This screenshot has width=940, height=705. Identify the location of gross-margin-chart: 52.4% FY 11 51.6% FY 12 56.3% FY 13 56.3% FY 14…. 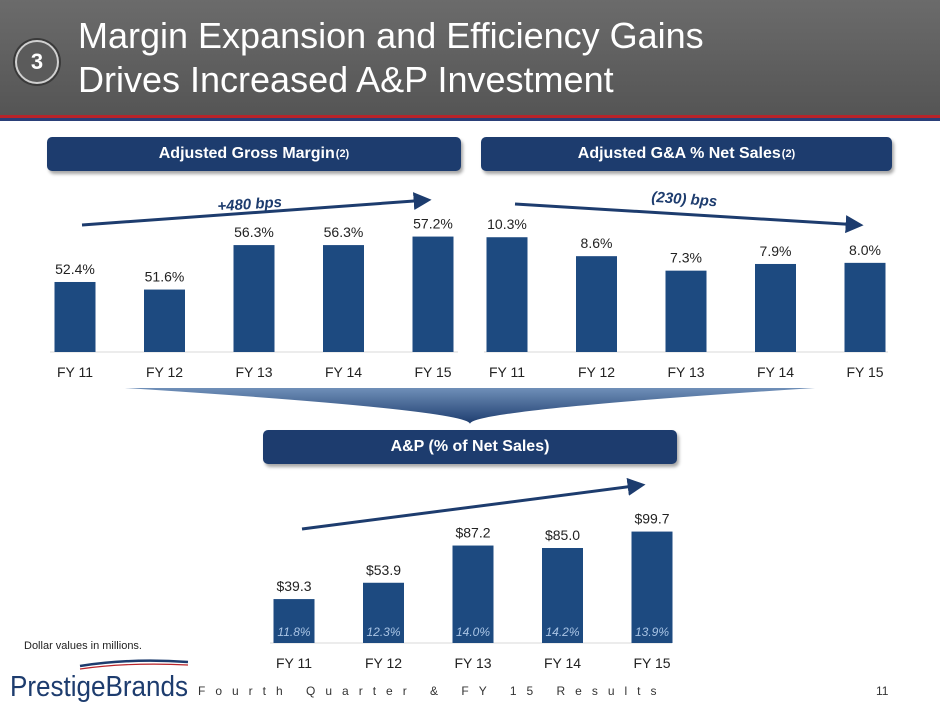
(254, 298).